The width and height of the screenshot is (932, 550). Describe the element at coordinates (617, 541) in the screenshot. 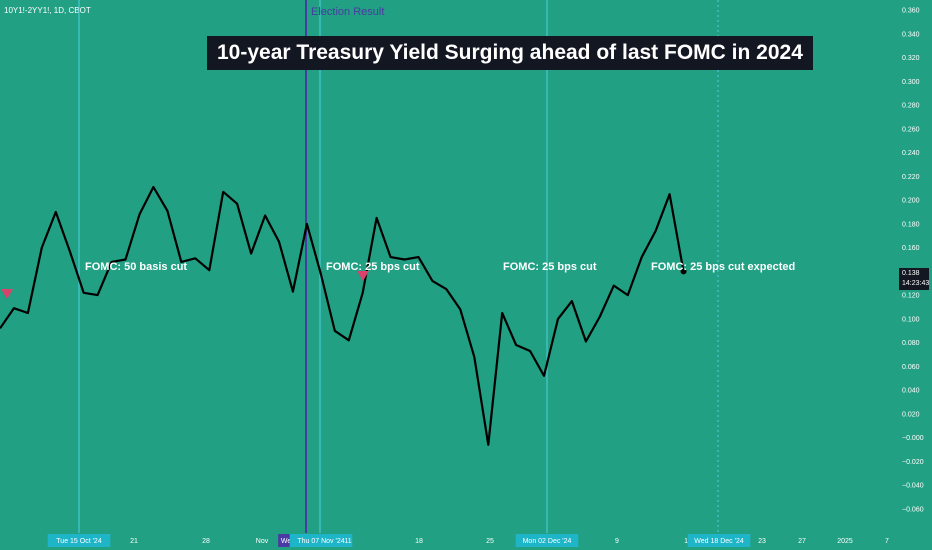

I see `x-tick-label: 9` at that location.